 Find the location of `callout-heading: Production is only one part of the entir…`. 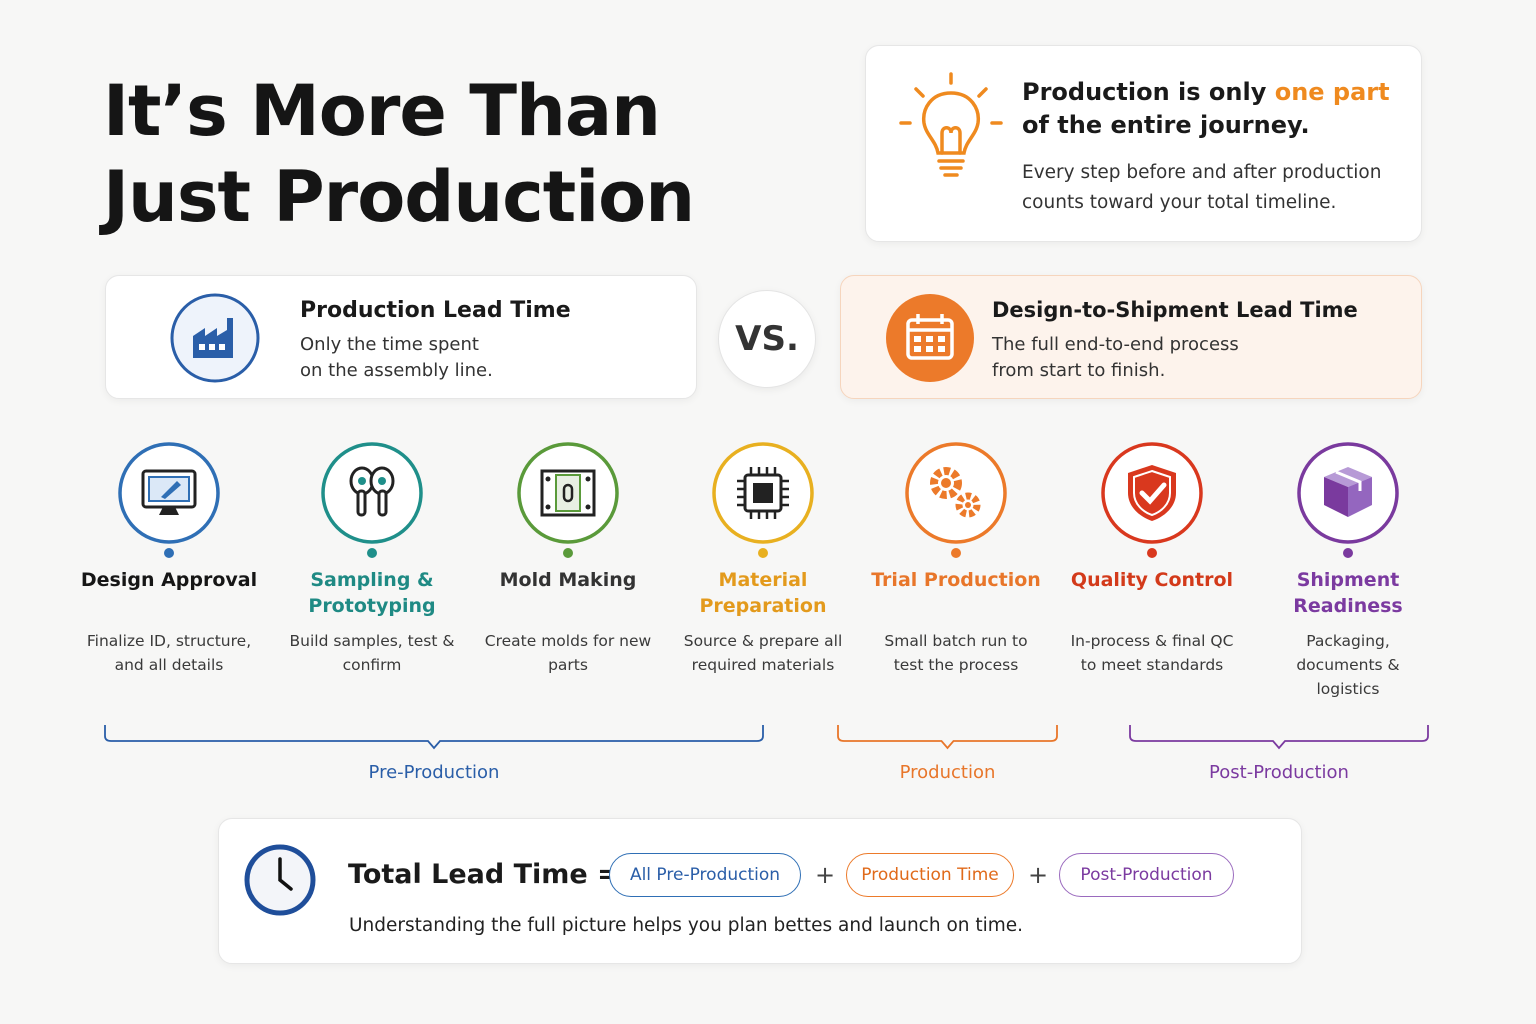

callout-heading: Production is only one part of the entir… is located at coordinates (1206, 109).